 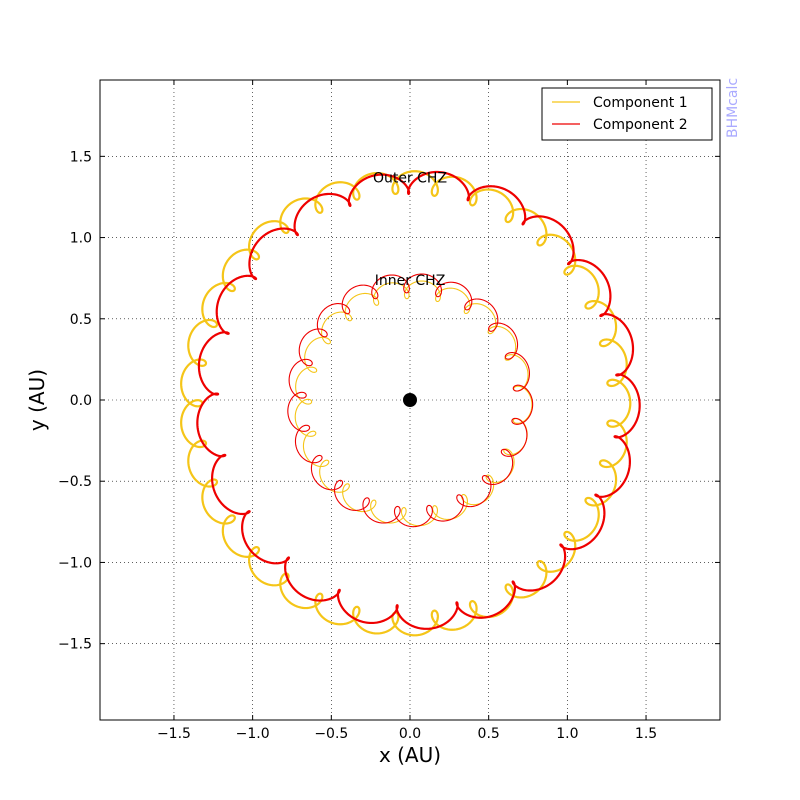 I want to click on y-tick-label-6: 1.5, so click(x=81, y=157).